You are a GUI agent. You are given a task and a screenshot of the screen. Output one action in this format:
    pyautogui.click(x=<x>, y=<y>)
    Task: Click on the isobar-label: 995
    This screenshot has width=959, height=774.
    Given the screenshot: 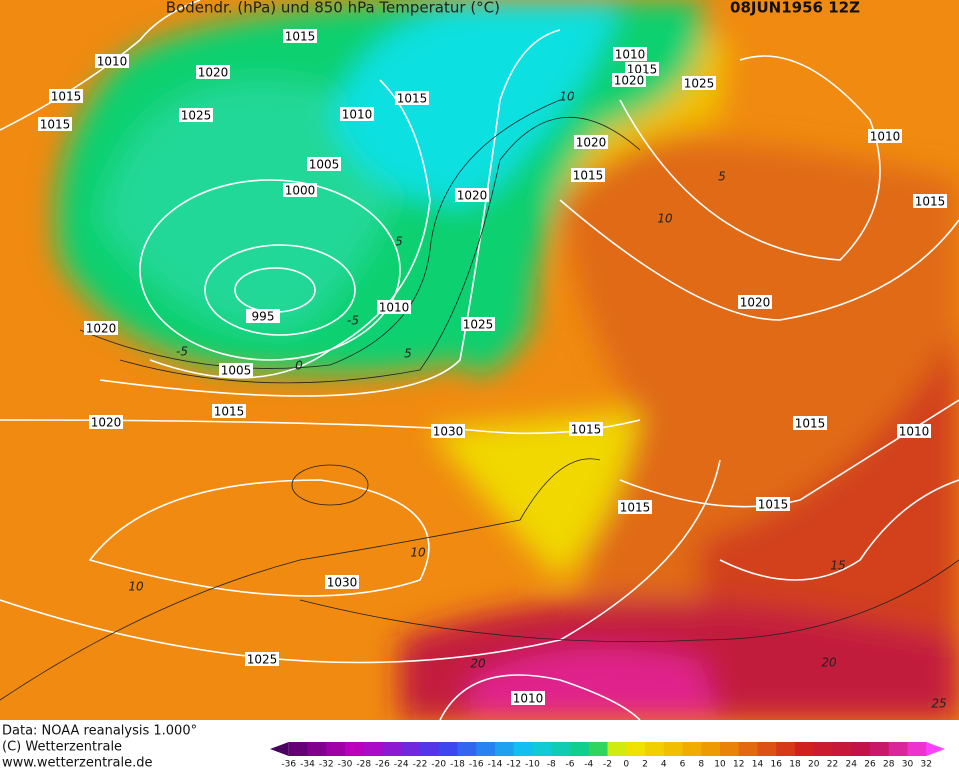 What is the action you would take?
    pyautogui.click(x=263, y=317)
    